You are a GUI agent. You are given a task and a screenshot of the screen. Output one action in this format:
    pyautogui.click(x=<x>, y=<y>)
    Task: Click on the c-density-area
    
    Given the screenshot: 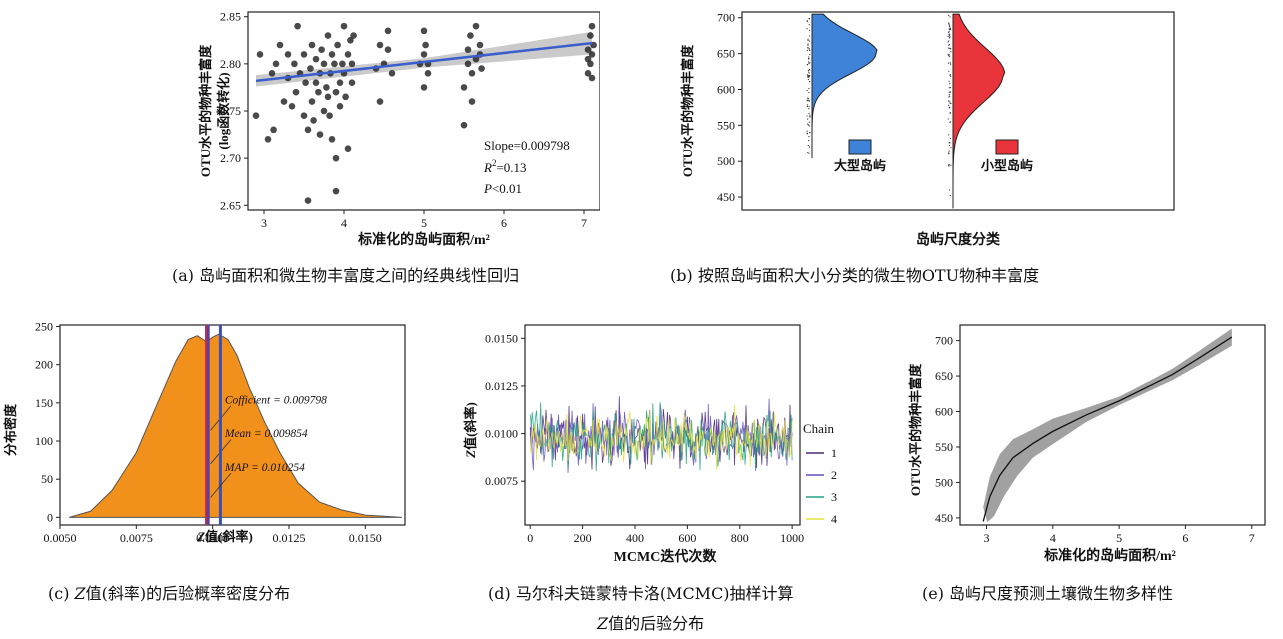 What is the action you would take?
    pyautogui.click(x=235, y=425)
    